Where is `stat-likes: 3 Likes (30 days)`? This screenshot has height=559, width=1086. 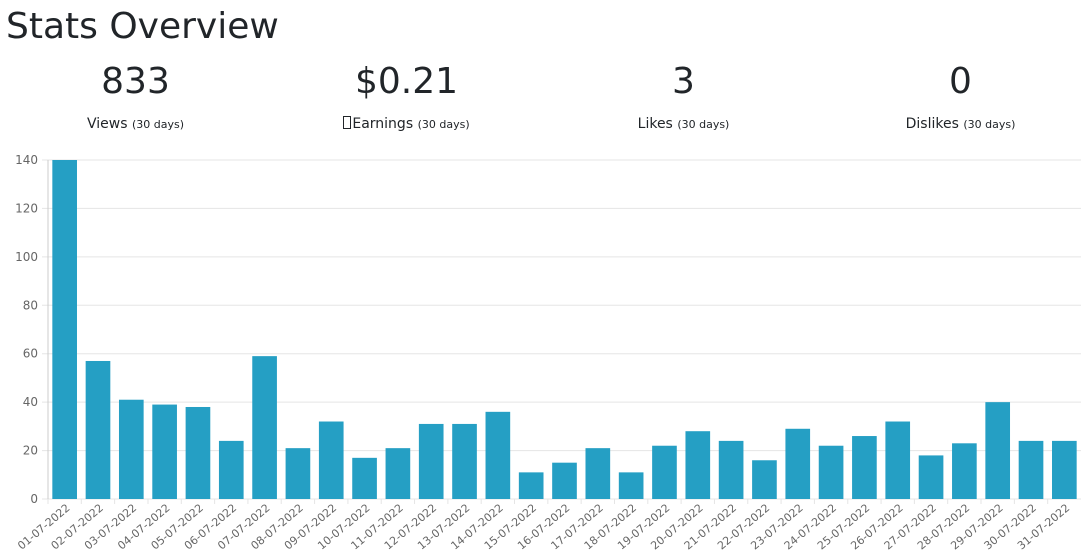
stat-likes: 3 Likes (30 days) is located at coordinates (683, 96).